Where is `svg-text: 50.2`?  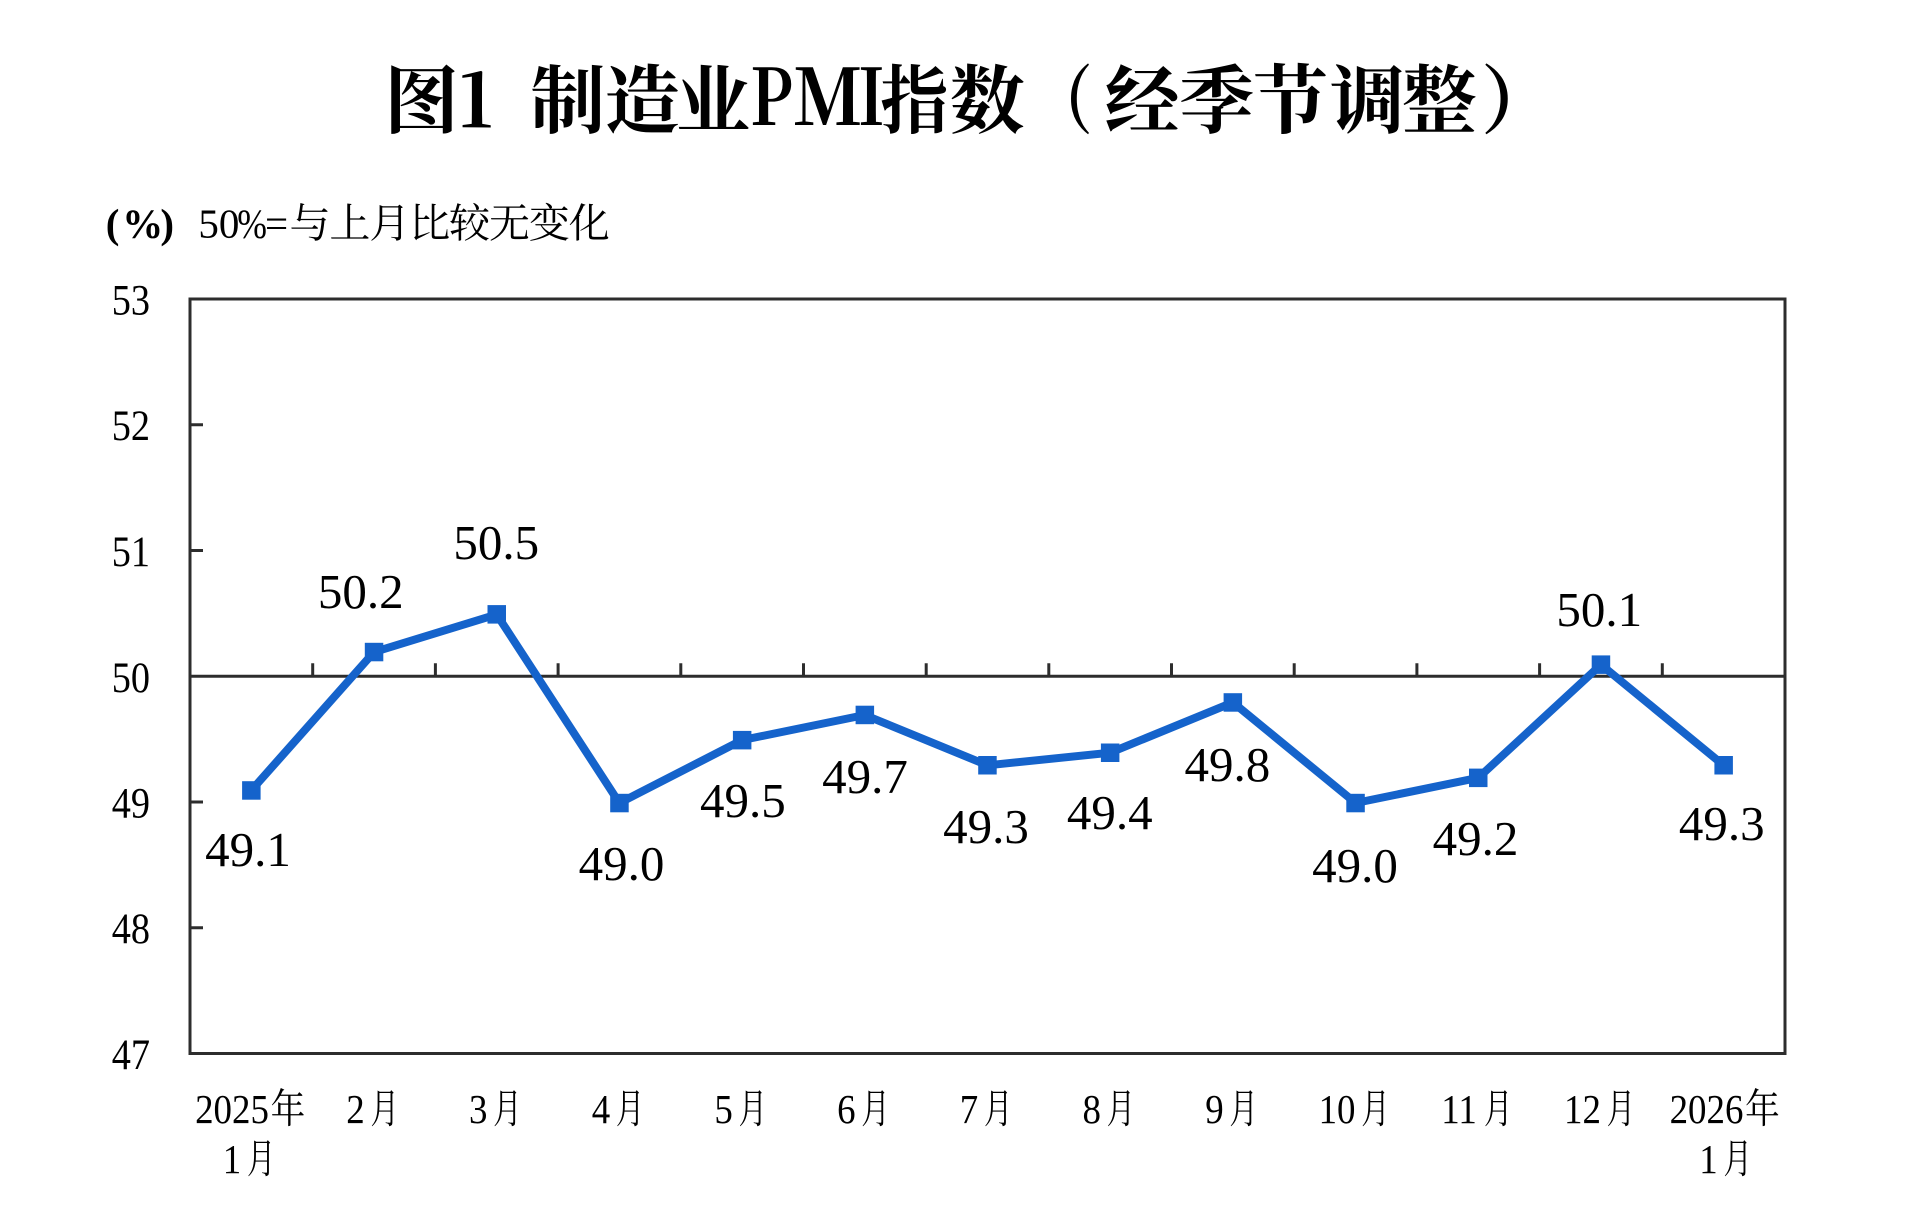
svg-text: 50.2 is located at coordinates (361, 591).